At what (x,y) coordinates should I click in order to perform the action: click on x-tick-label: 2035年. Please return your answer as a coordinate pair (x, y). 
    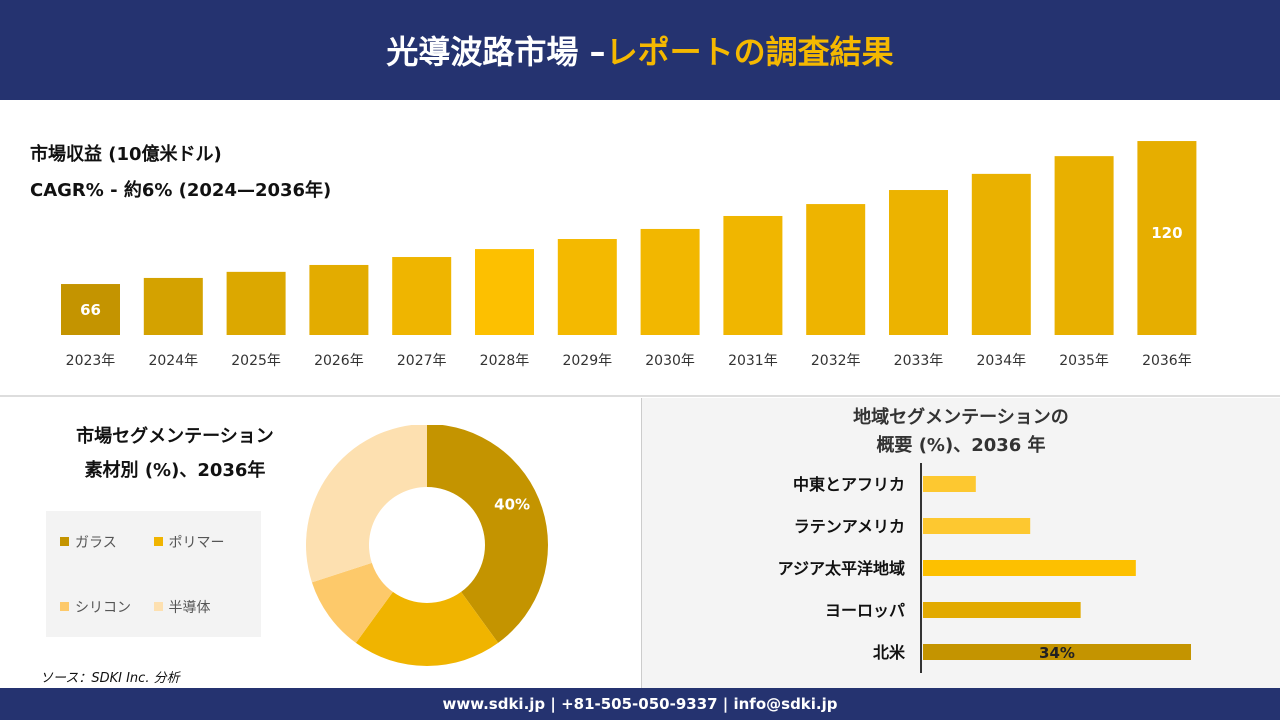
    Looking at the image, I should click on (1084, 361).